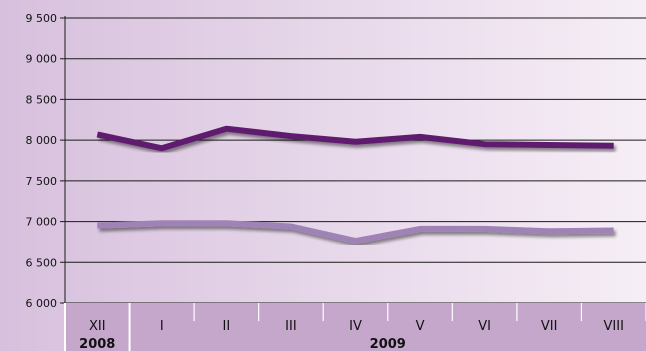 This screenshot has height=351, width=646. I want to click on x-tick-label: VIII, so click(614, 326).